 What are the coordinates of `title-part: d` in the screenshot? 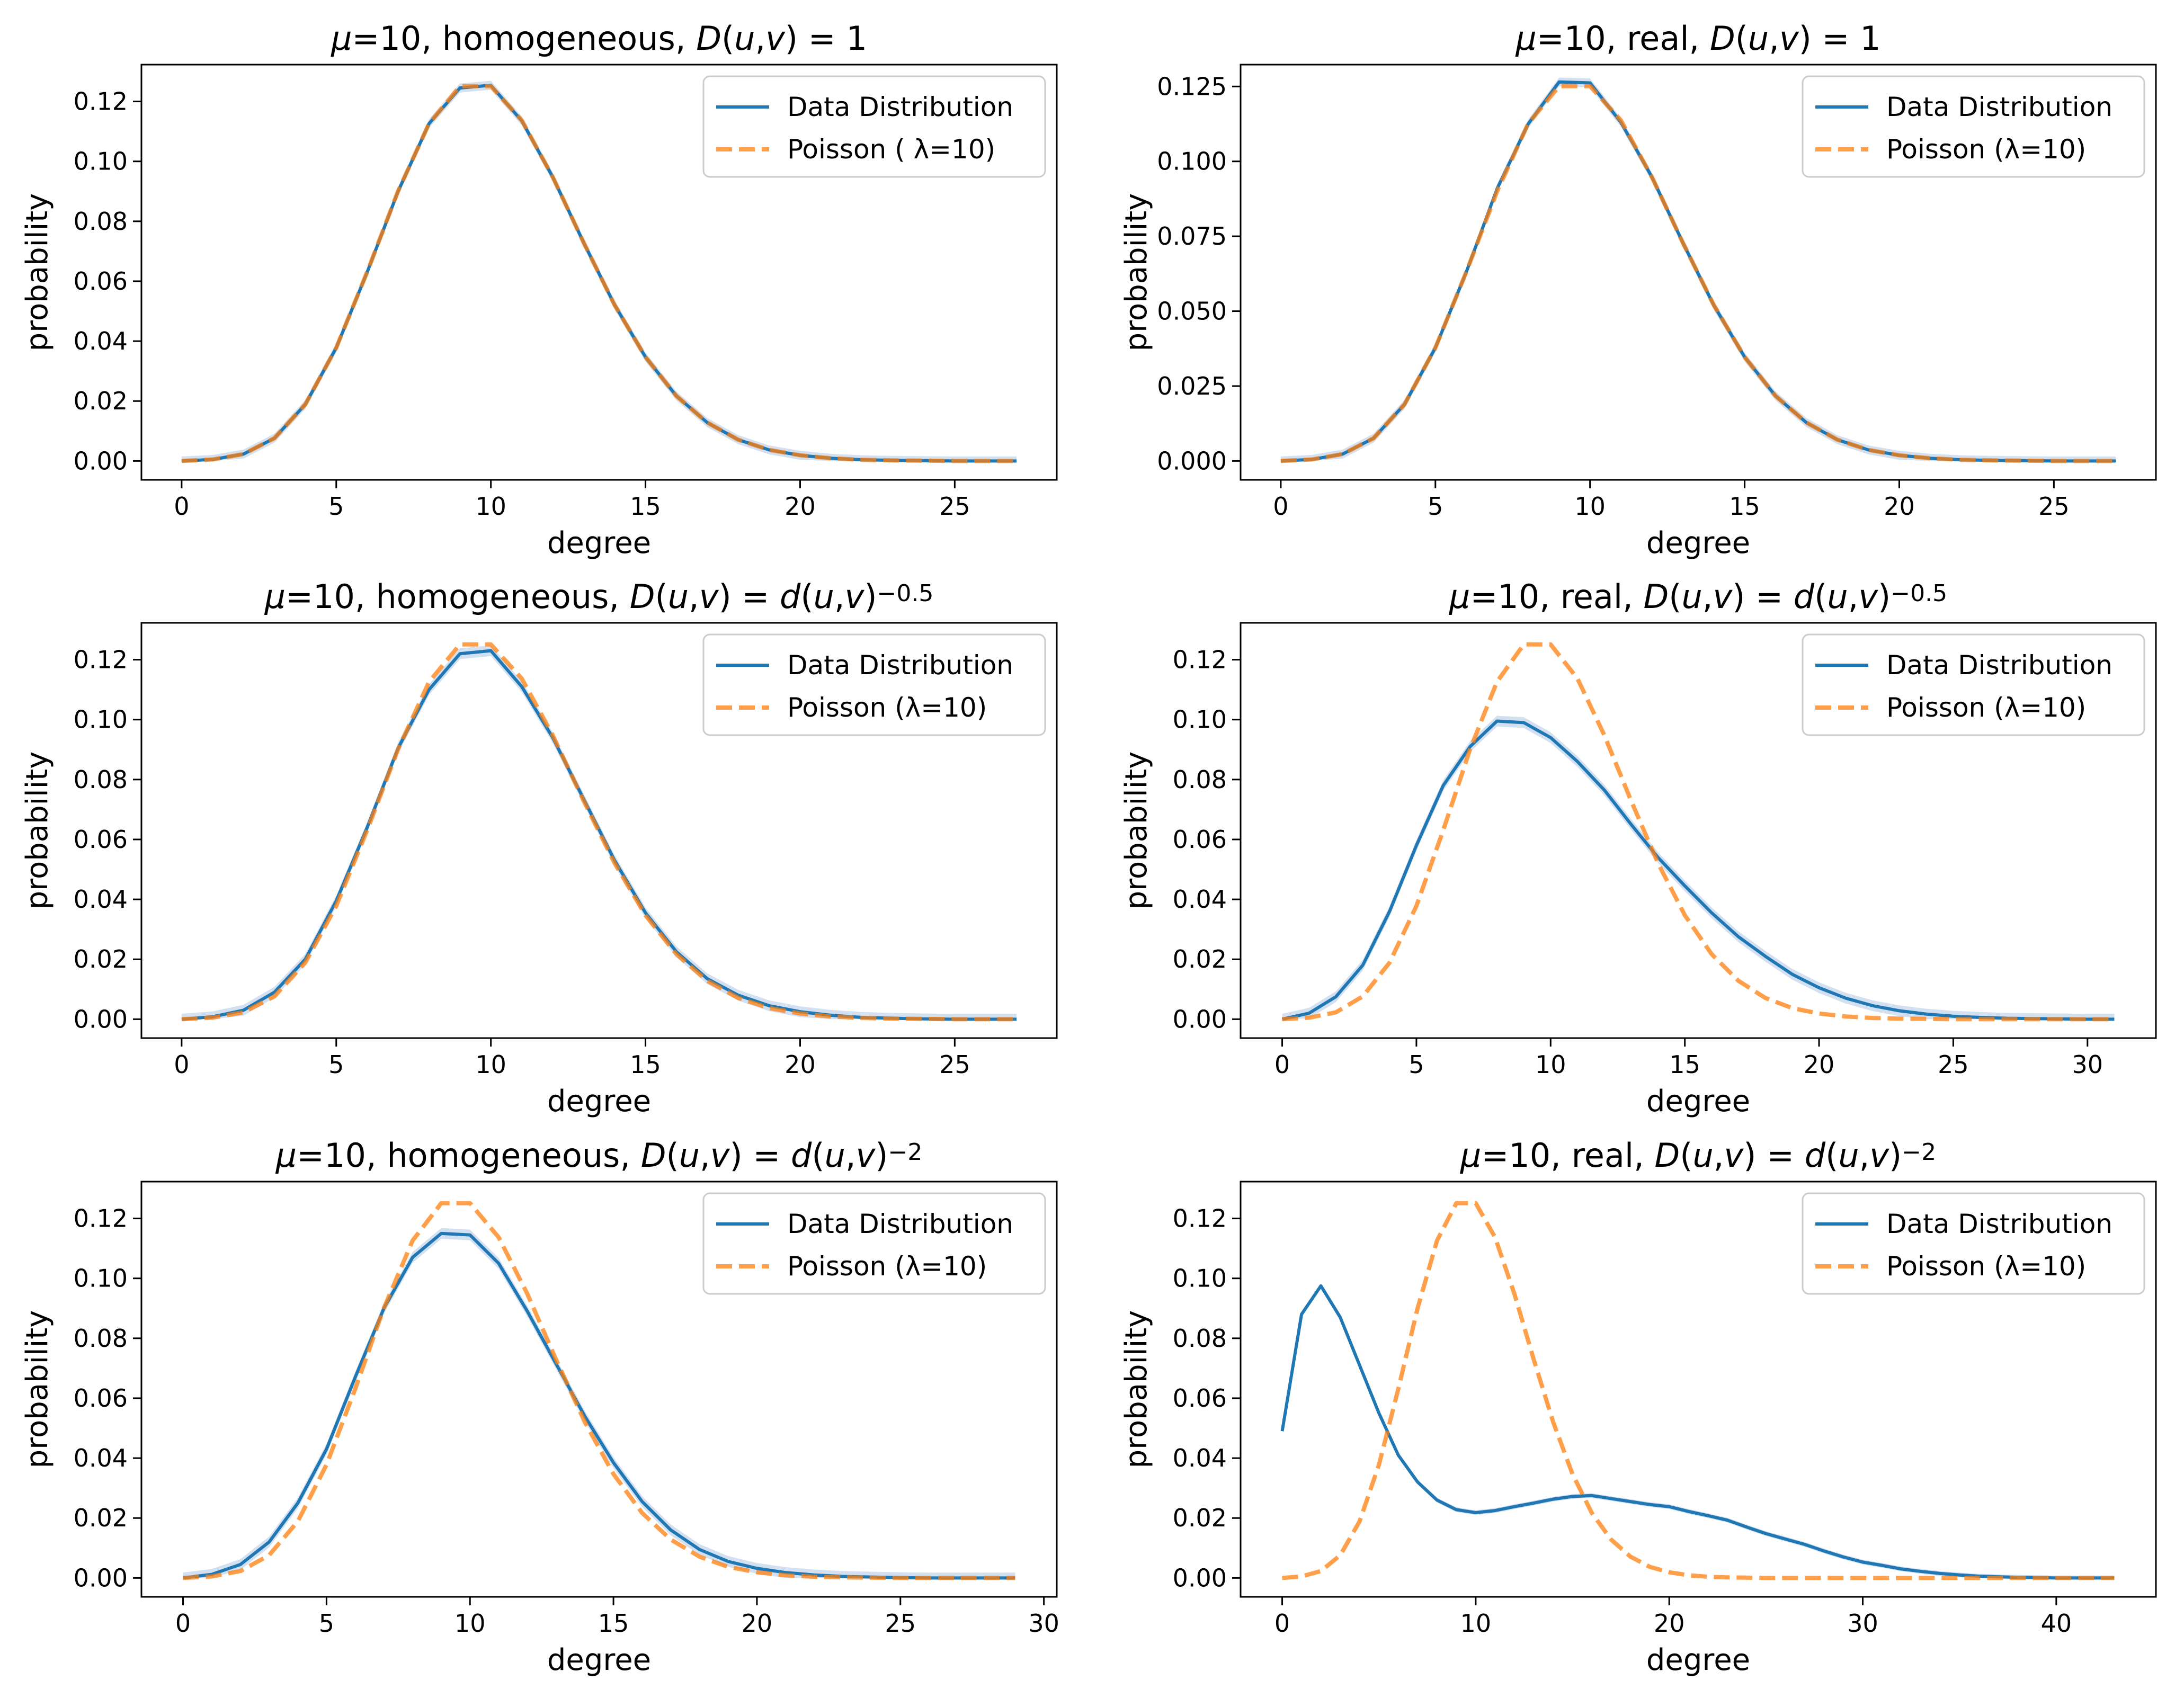 It's located at (801, 1155).